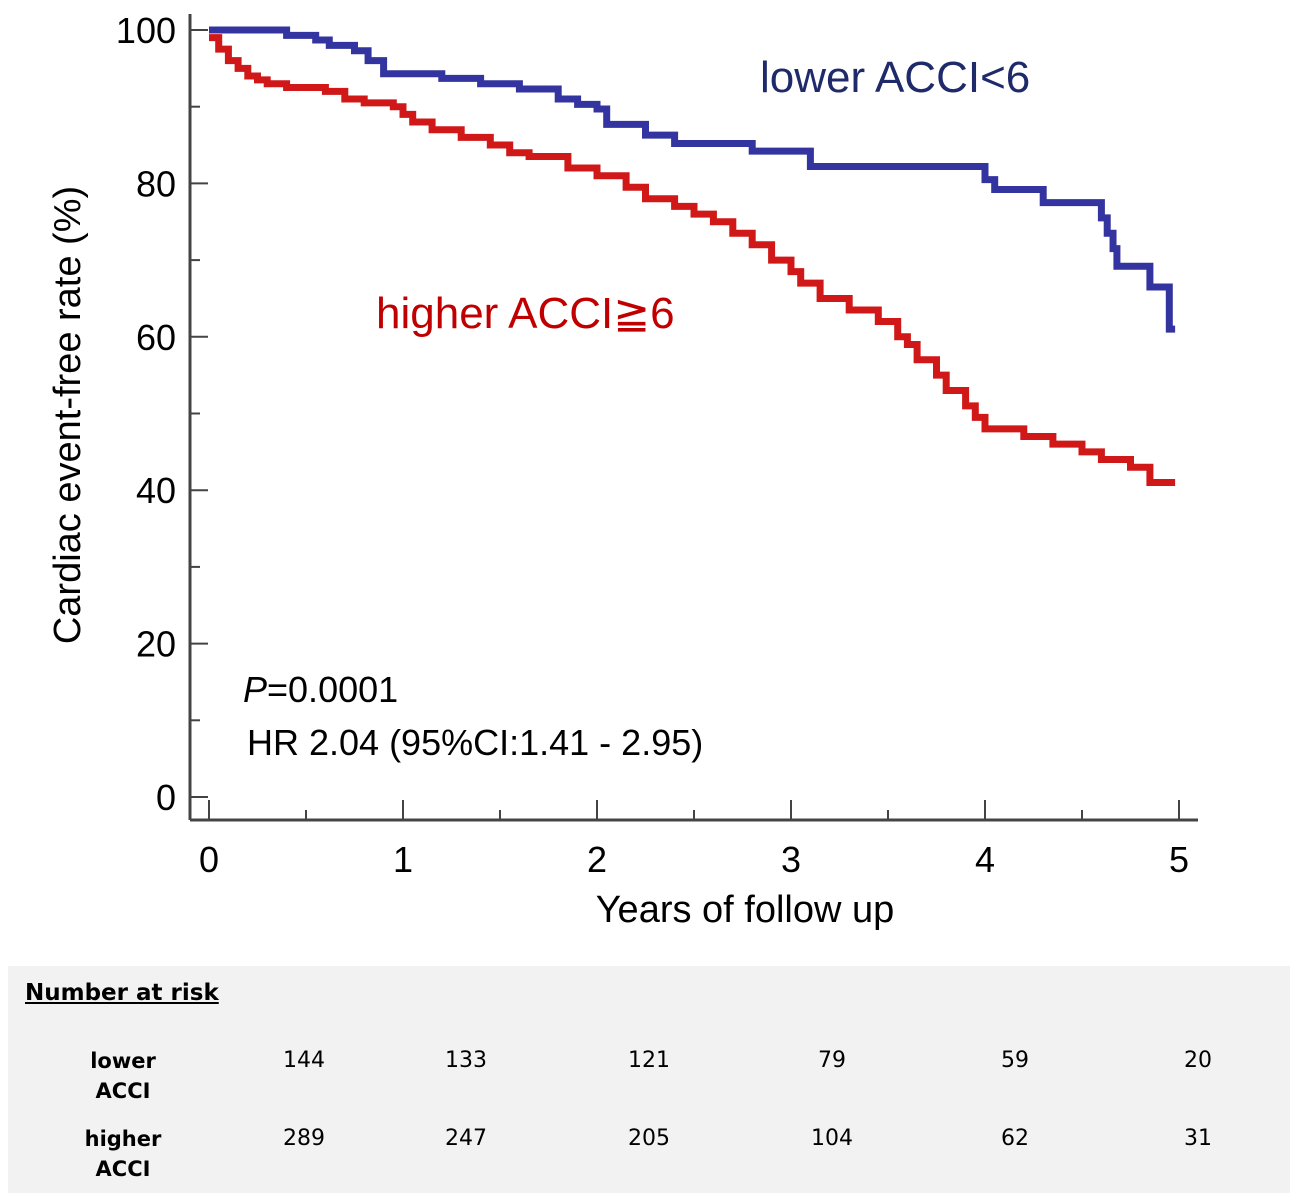  Describe the element at coordinates (166, 797) in the screenshot. I see `y-tick-label: 0` at that location.